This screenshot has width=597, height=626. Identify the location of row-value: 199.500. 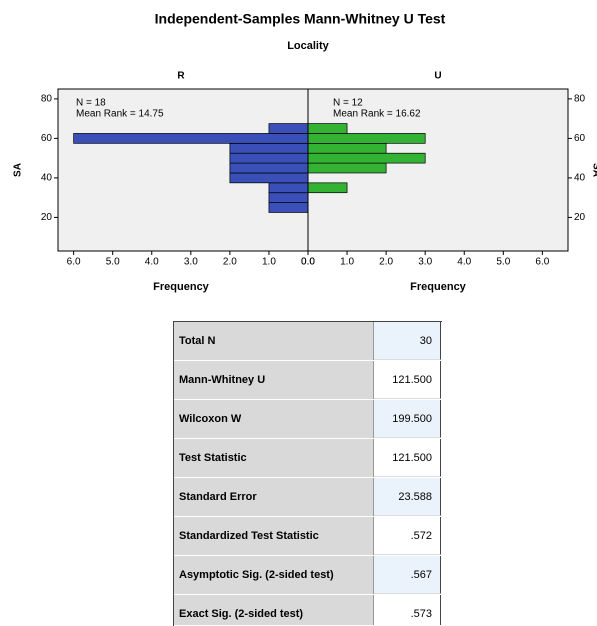
(407, 419).